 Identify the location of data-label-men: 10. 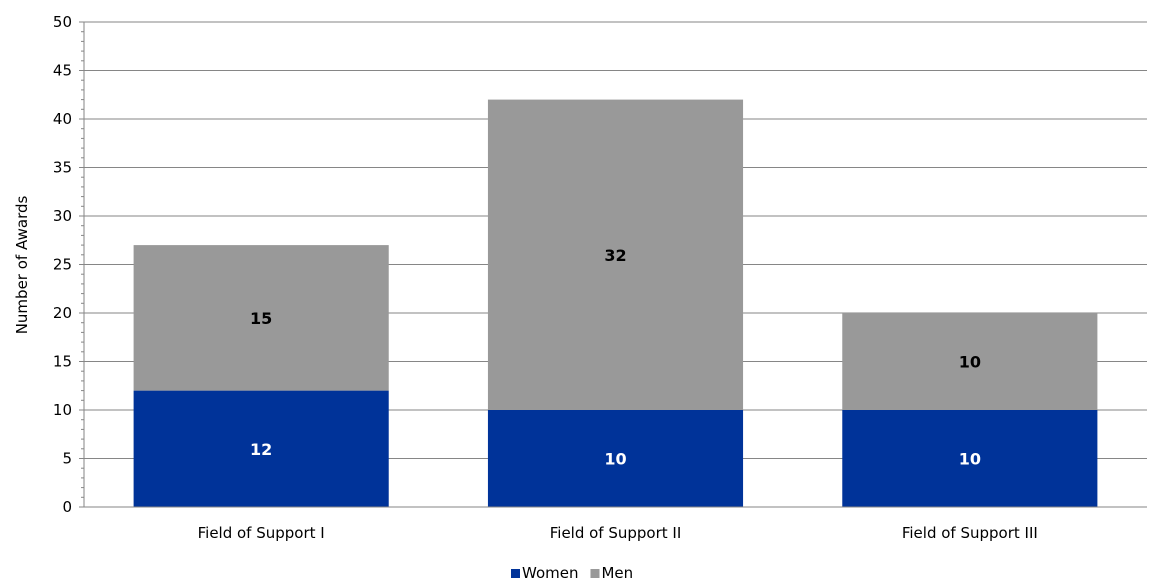
(970, 362).